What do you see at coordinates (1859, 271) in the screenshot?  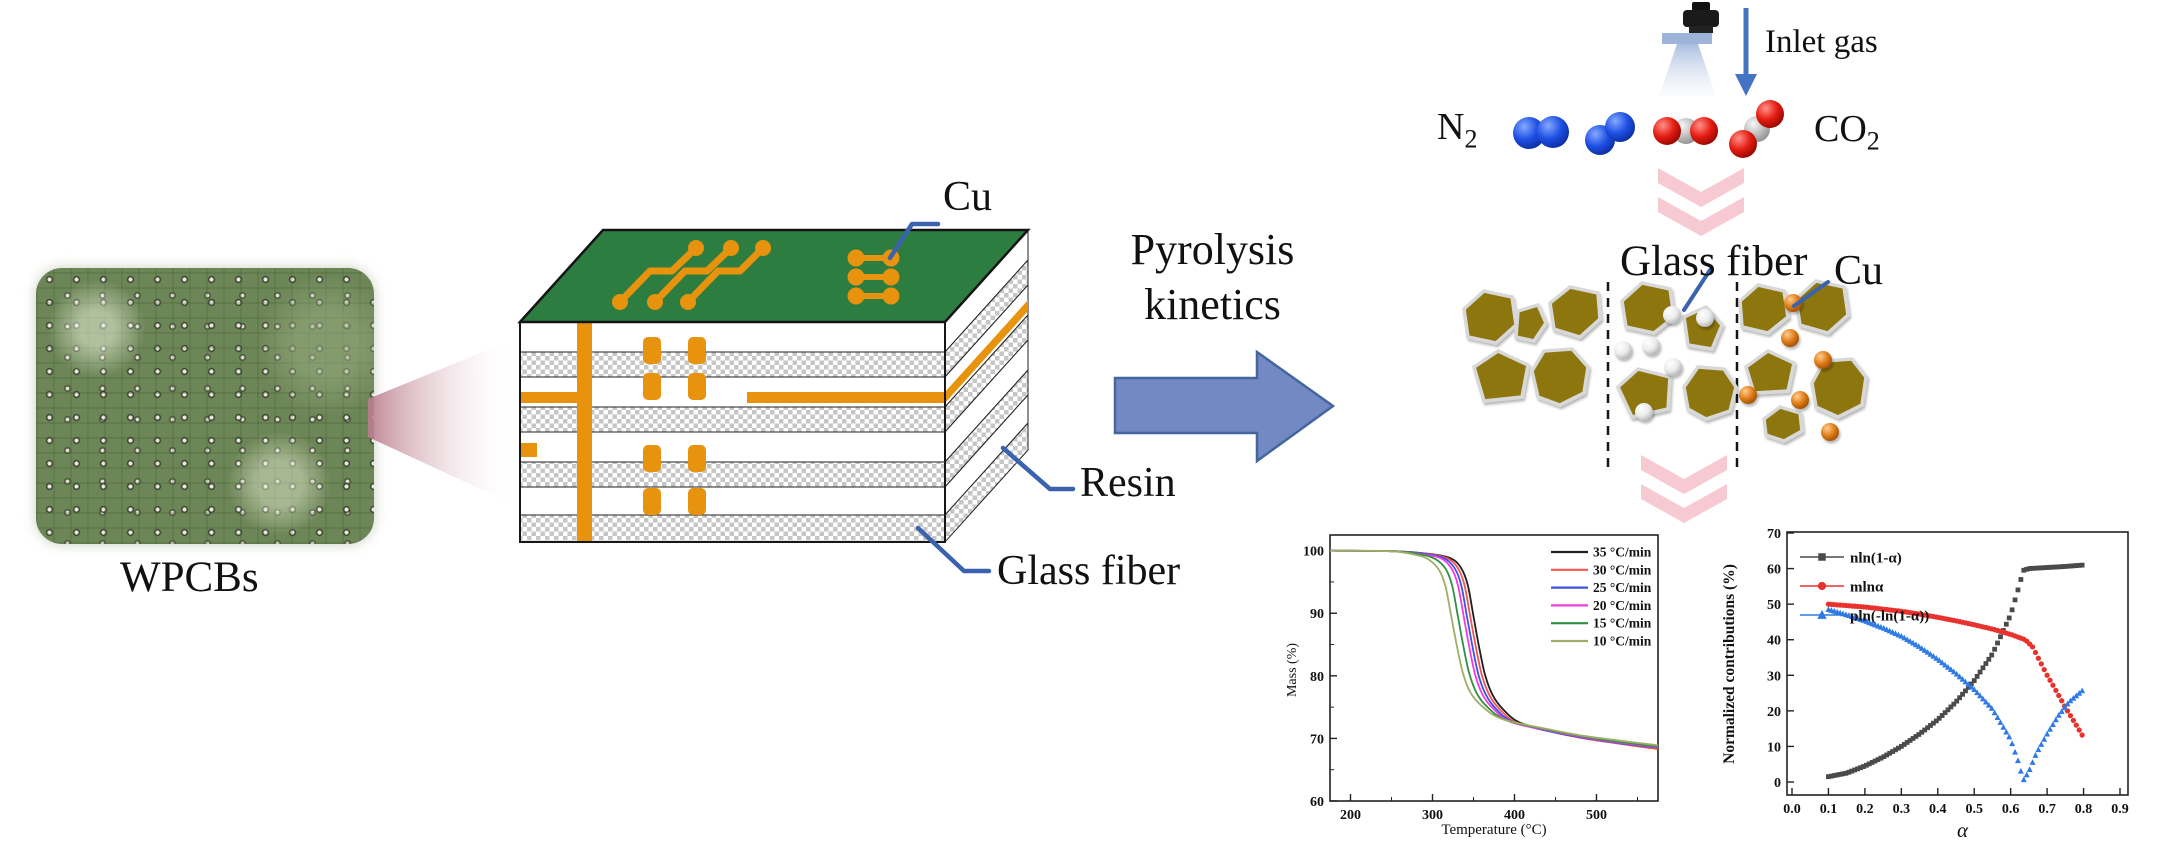 I see `particles-cu-label: Cu` at bounding box center [1859, 271].